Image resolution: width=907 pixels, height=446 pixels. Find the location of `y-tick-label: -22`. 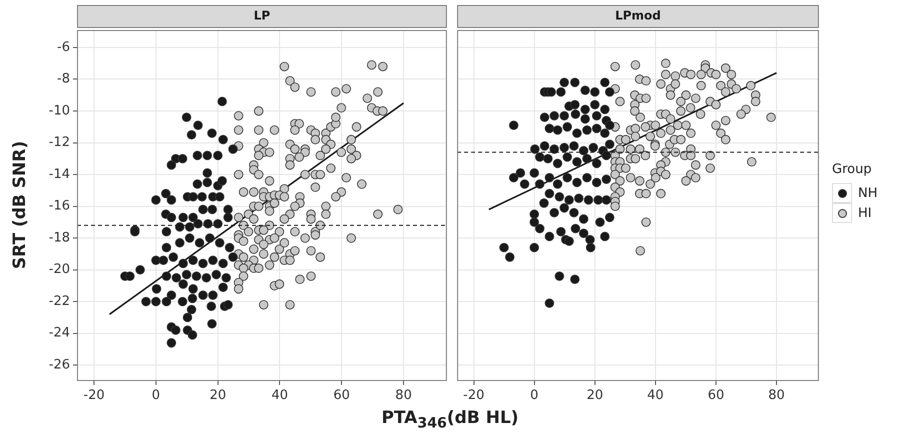

y-tick-label: -22 is located at coordinates (59, 301).